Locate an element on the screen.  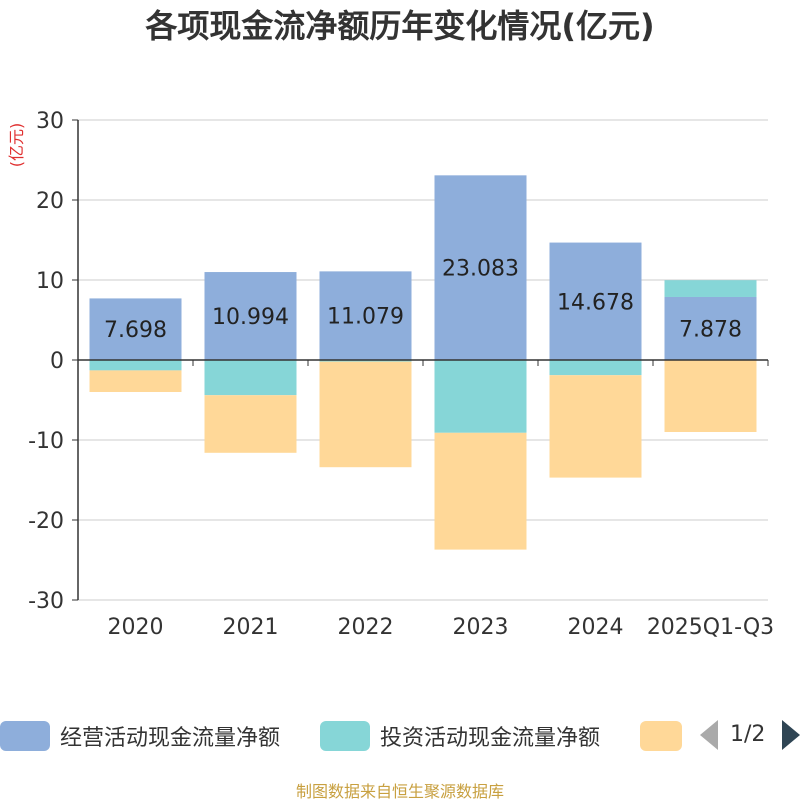
x-tick-label-2020: 2020 is located at coordinates (136, 627).